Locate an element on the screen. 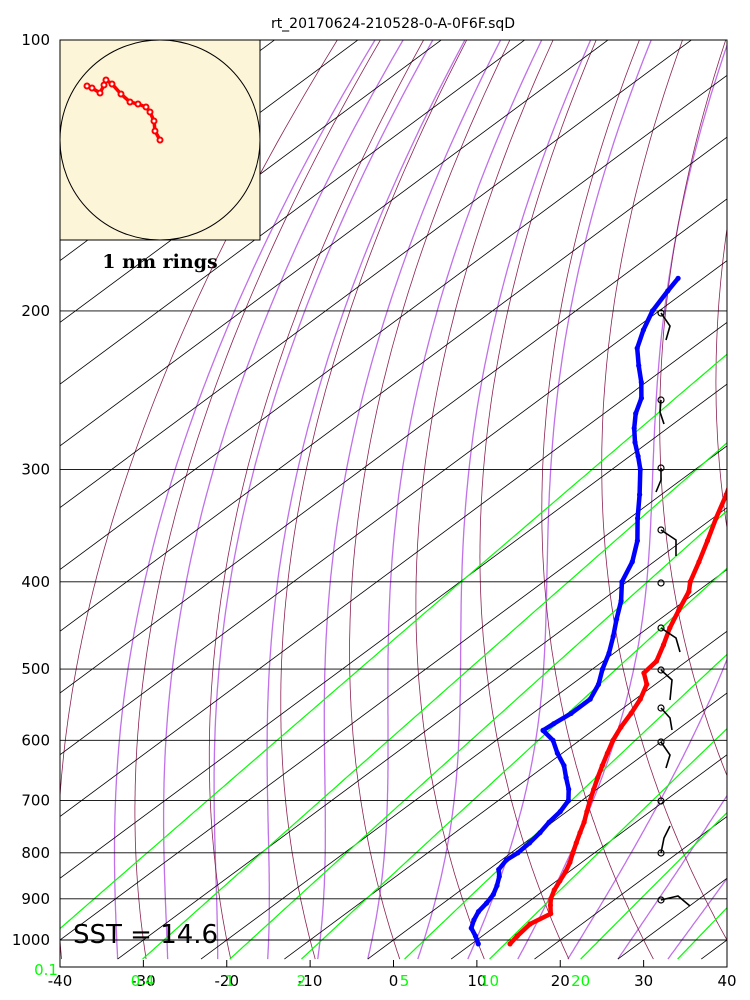 This screenshot has width=750, height=1000. temperature-tick-label: -40 is located at coordinates (60, 981).